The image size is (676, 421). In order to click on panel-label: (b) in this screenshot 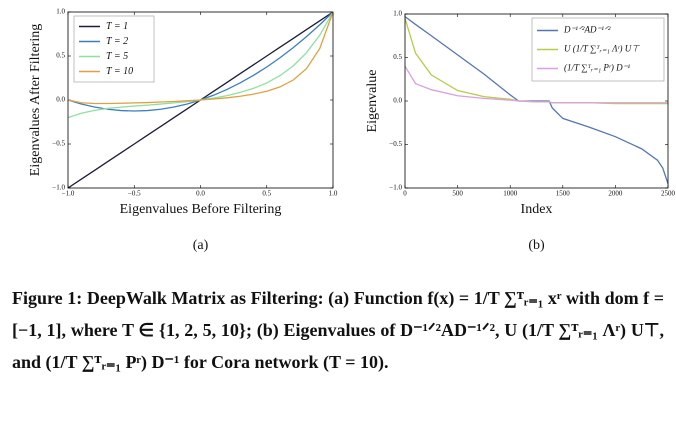, I will do `click(536, 245)`.